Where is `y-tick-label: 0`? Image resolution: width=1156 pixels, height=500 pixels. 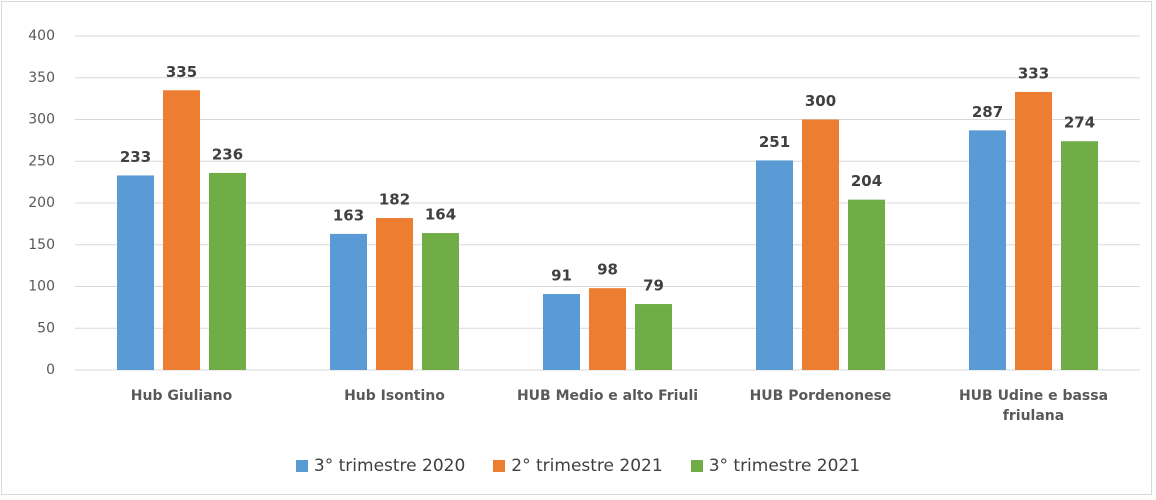
y-tick-label: 0 is located at coordinates (50, 370).